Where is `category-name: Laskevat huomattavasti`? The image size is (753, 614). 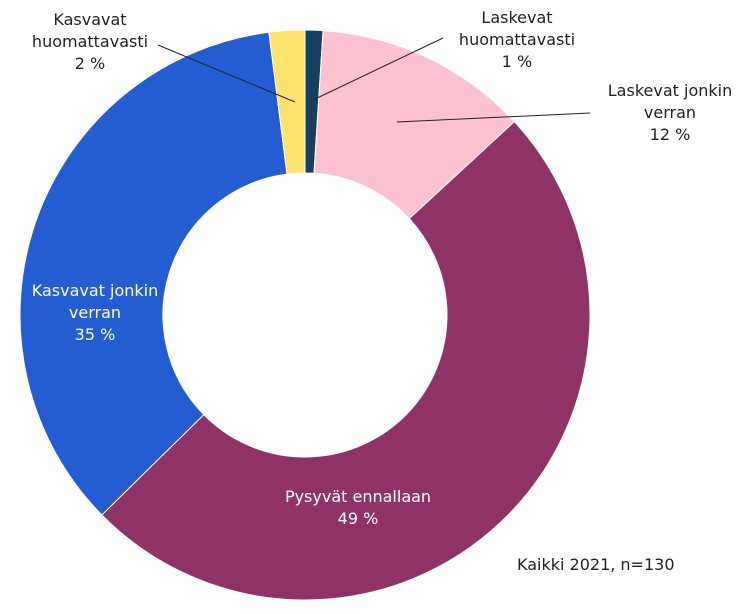
category-name: Laskevat huomattavasti is located at coordinates (517, 28).